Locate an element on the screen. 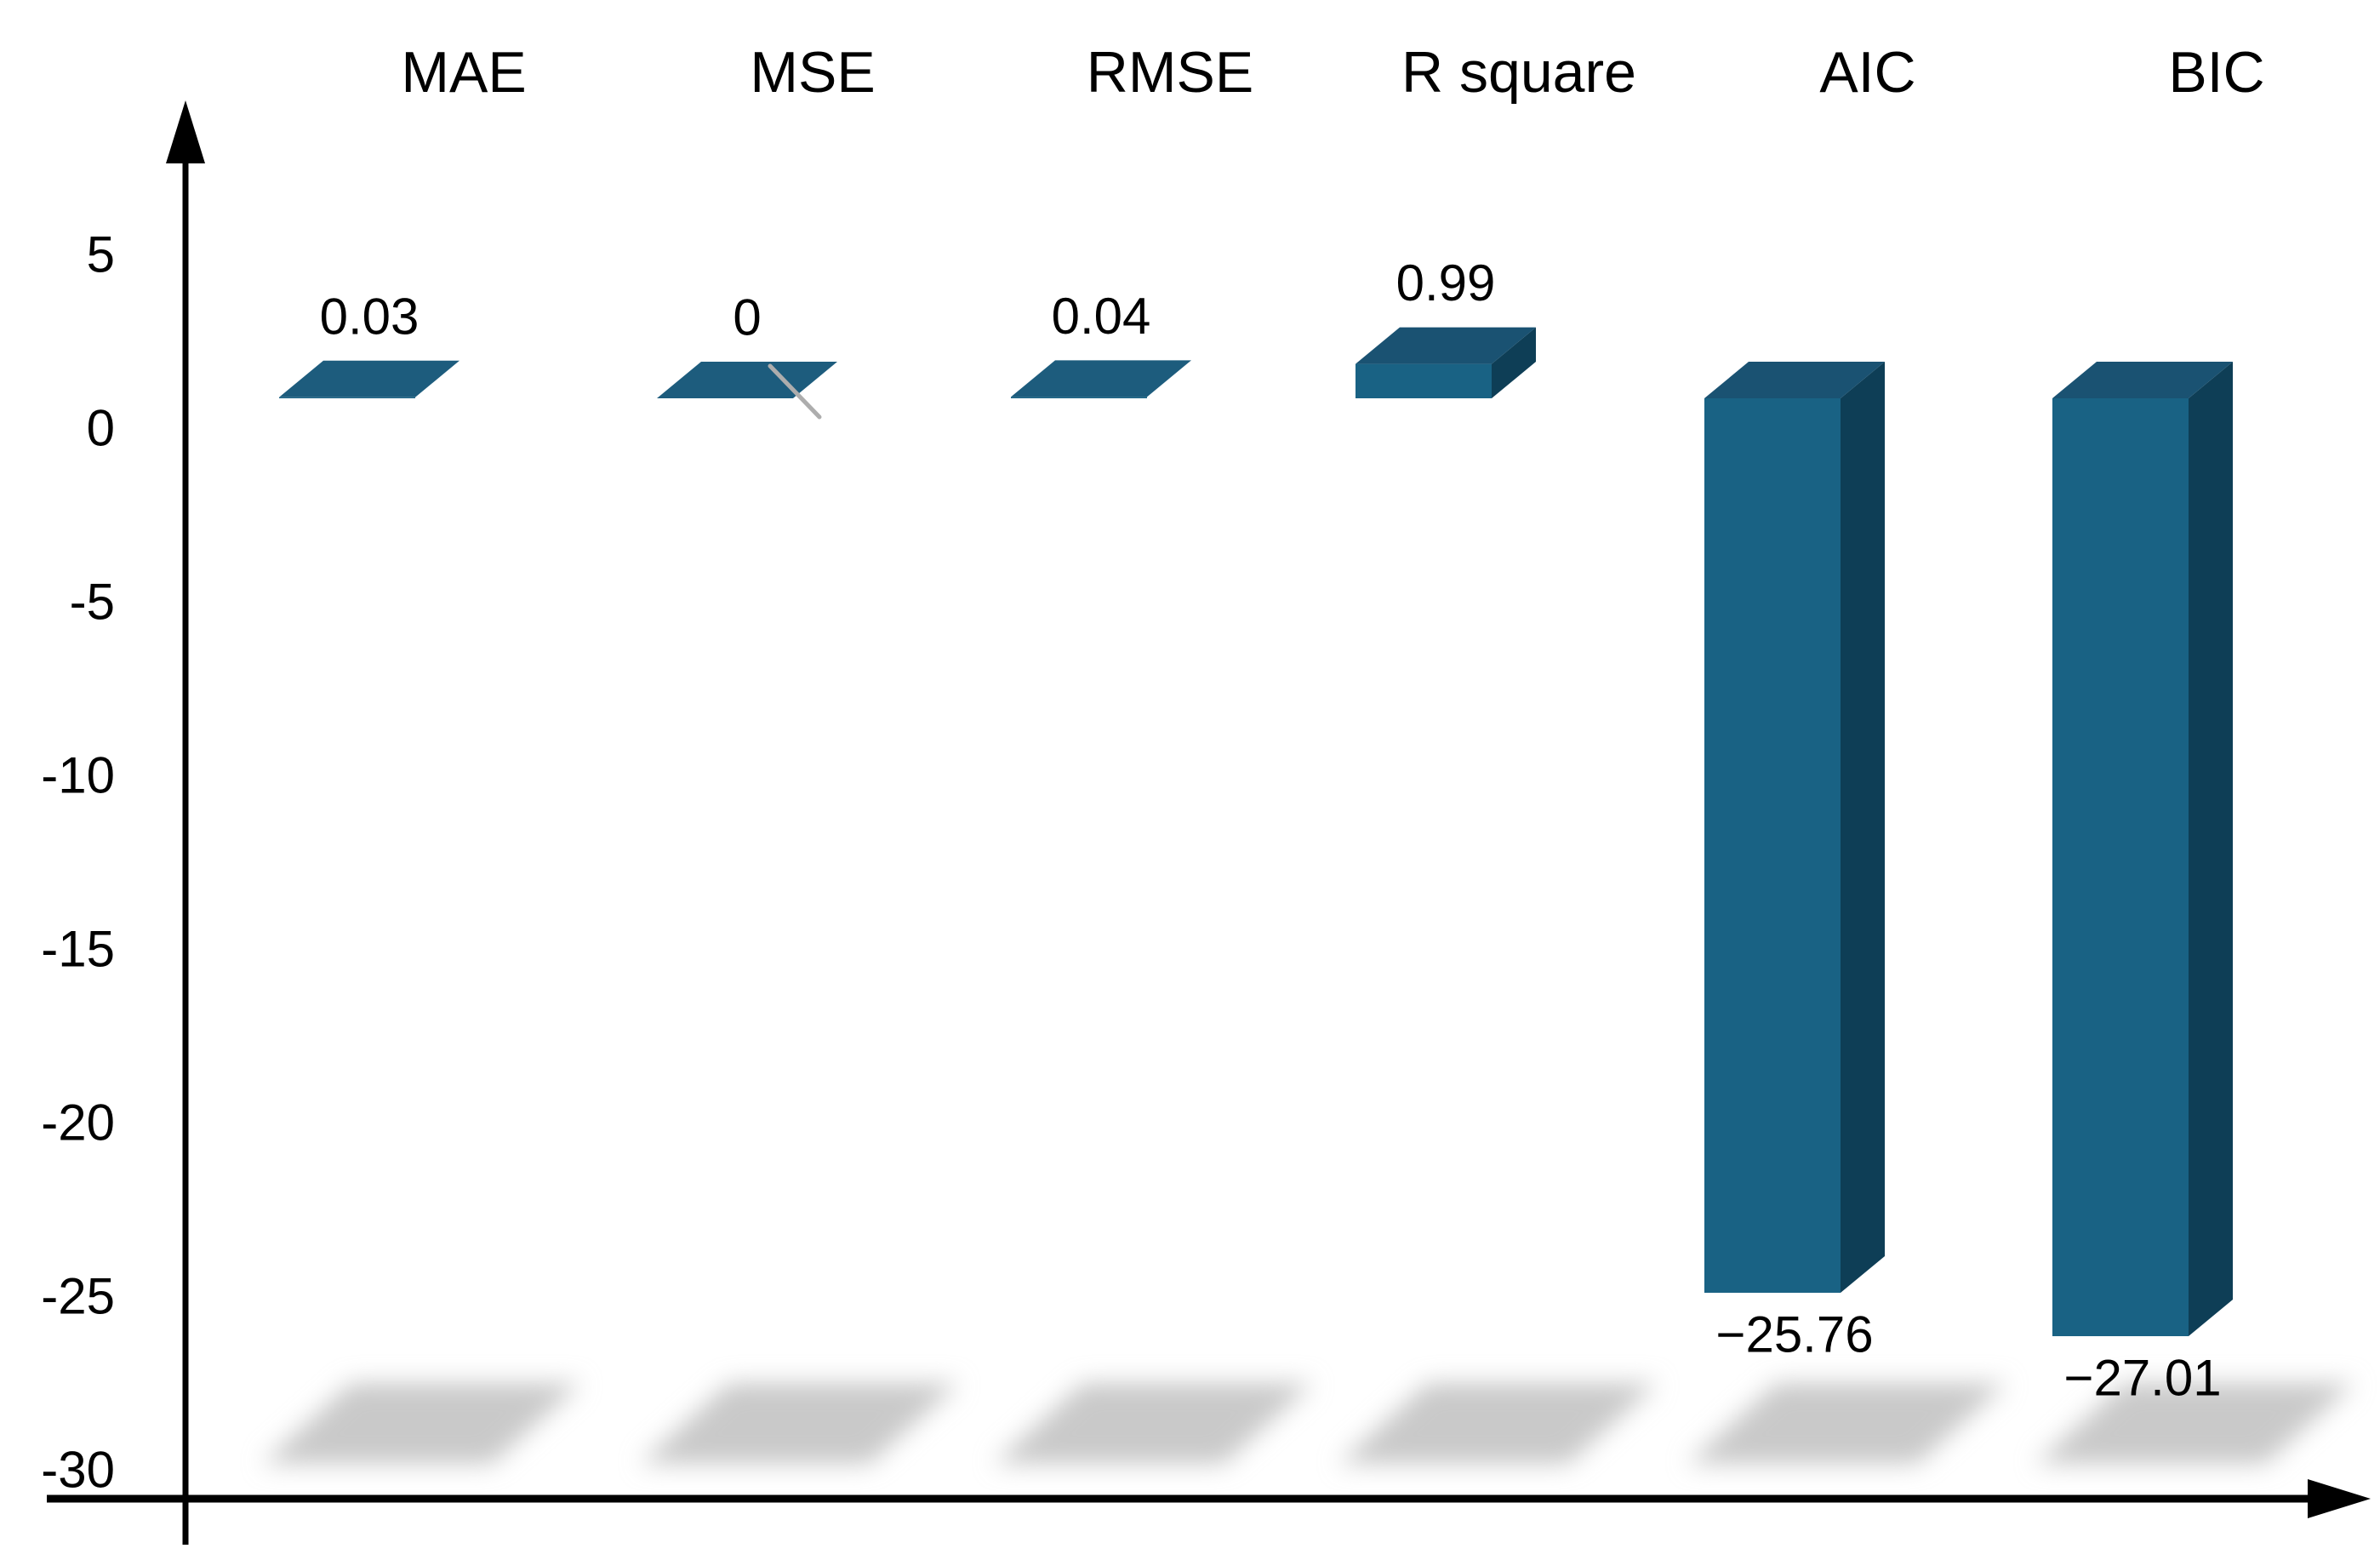  y-tick-label--5: -5 is located at coordinates (92, 602).